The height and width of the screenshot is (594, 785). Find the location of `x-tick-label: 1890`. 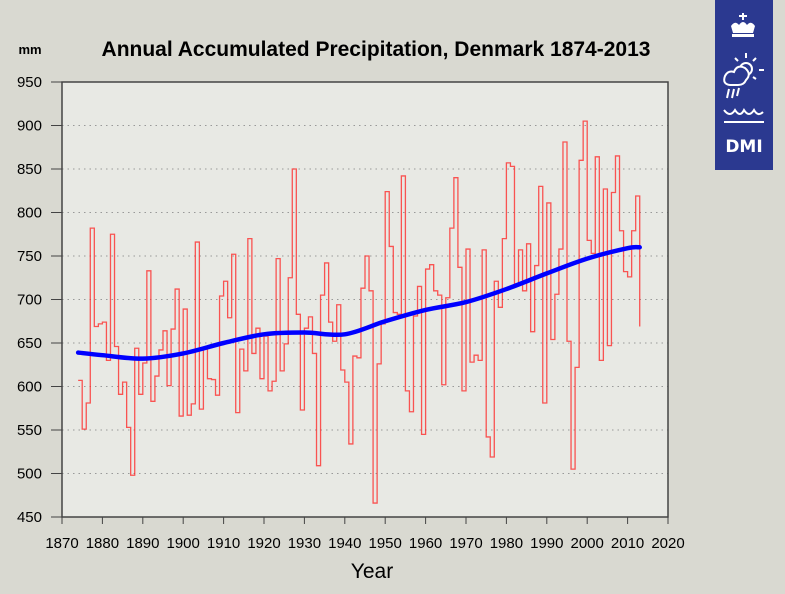

x-tick-label: 1890 is located at coordinates (142, 543).